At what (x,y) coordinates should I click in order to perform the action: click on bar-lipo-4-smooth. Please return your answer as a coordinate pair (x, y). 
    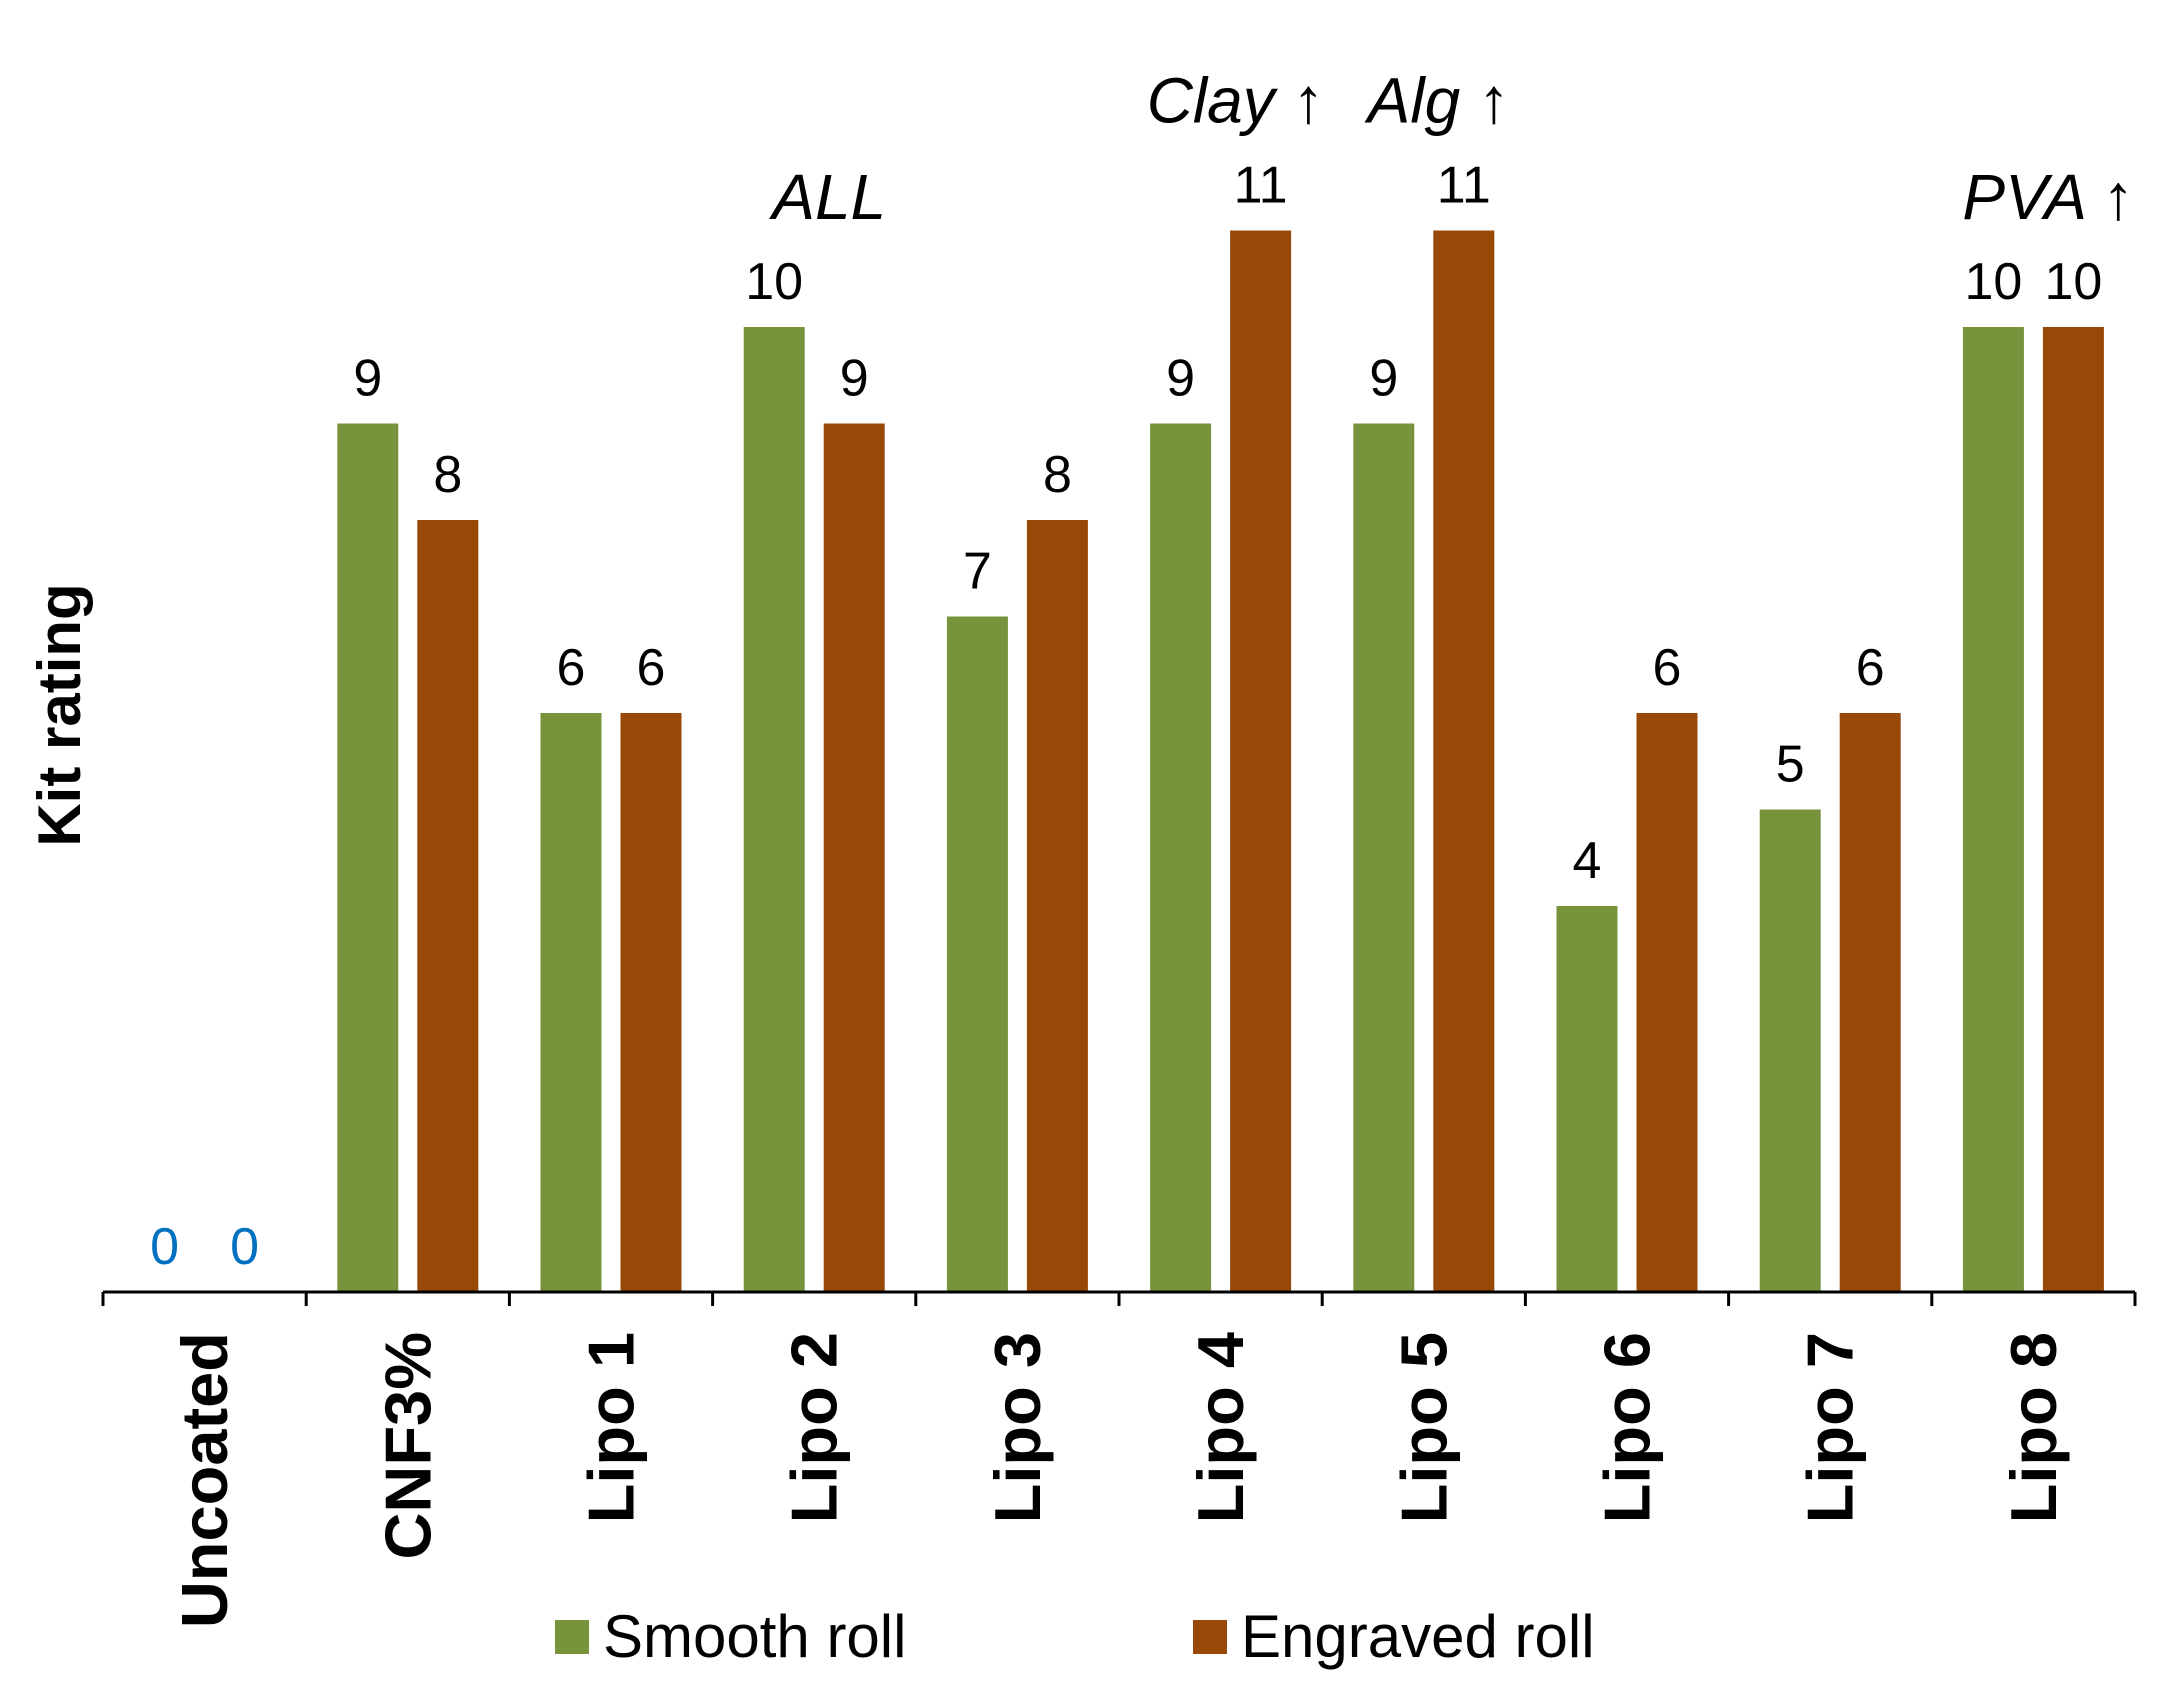
    Looking at the image, I should click on (1181, 857).